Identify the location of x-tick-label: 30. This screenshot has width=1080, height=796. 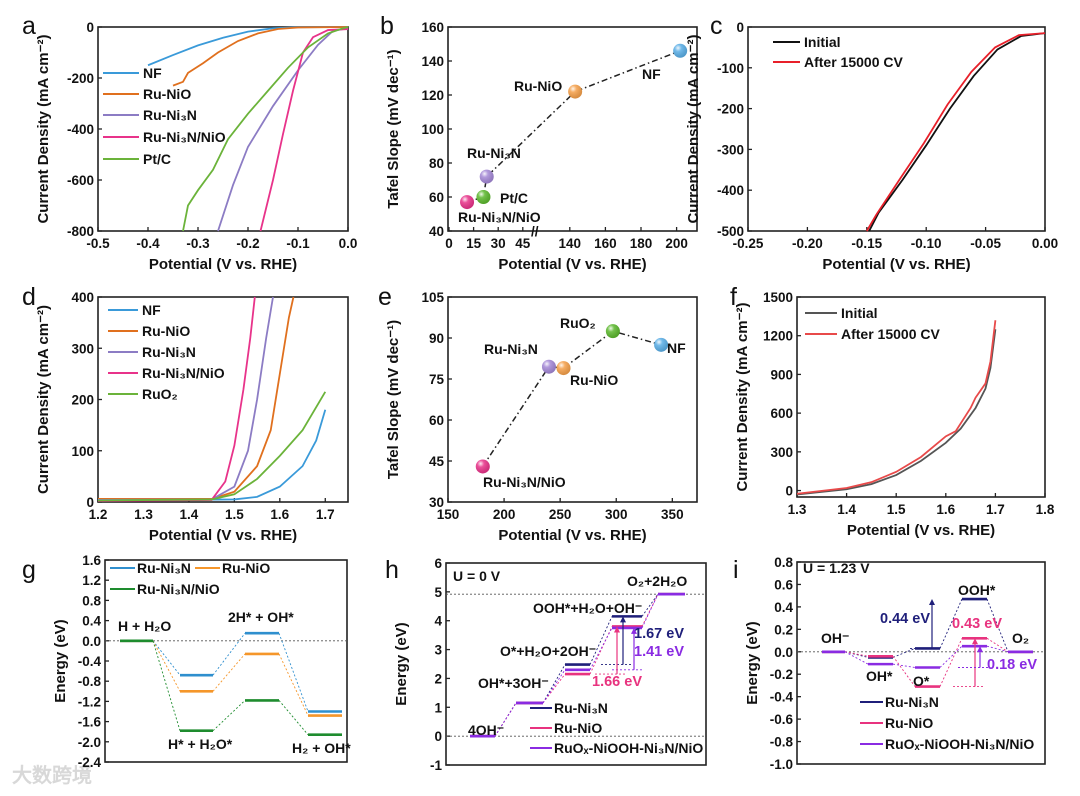
(498, 243).